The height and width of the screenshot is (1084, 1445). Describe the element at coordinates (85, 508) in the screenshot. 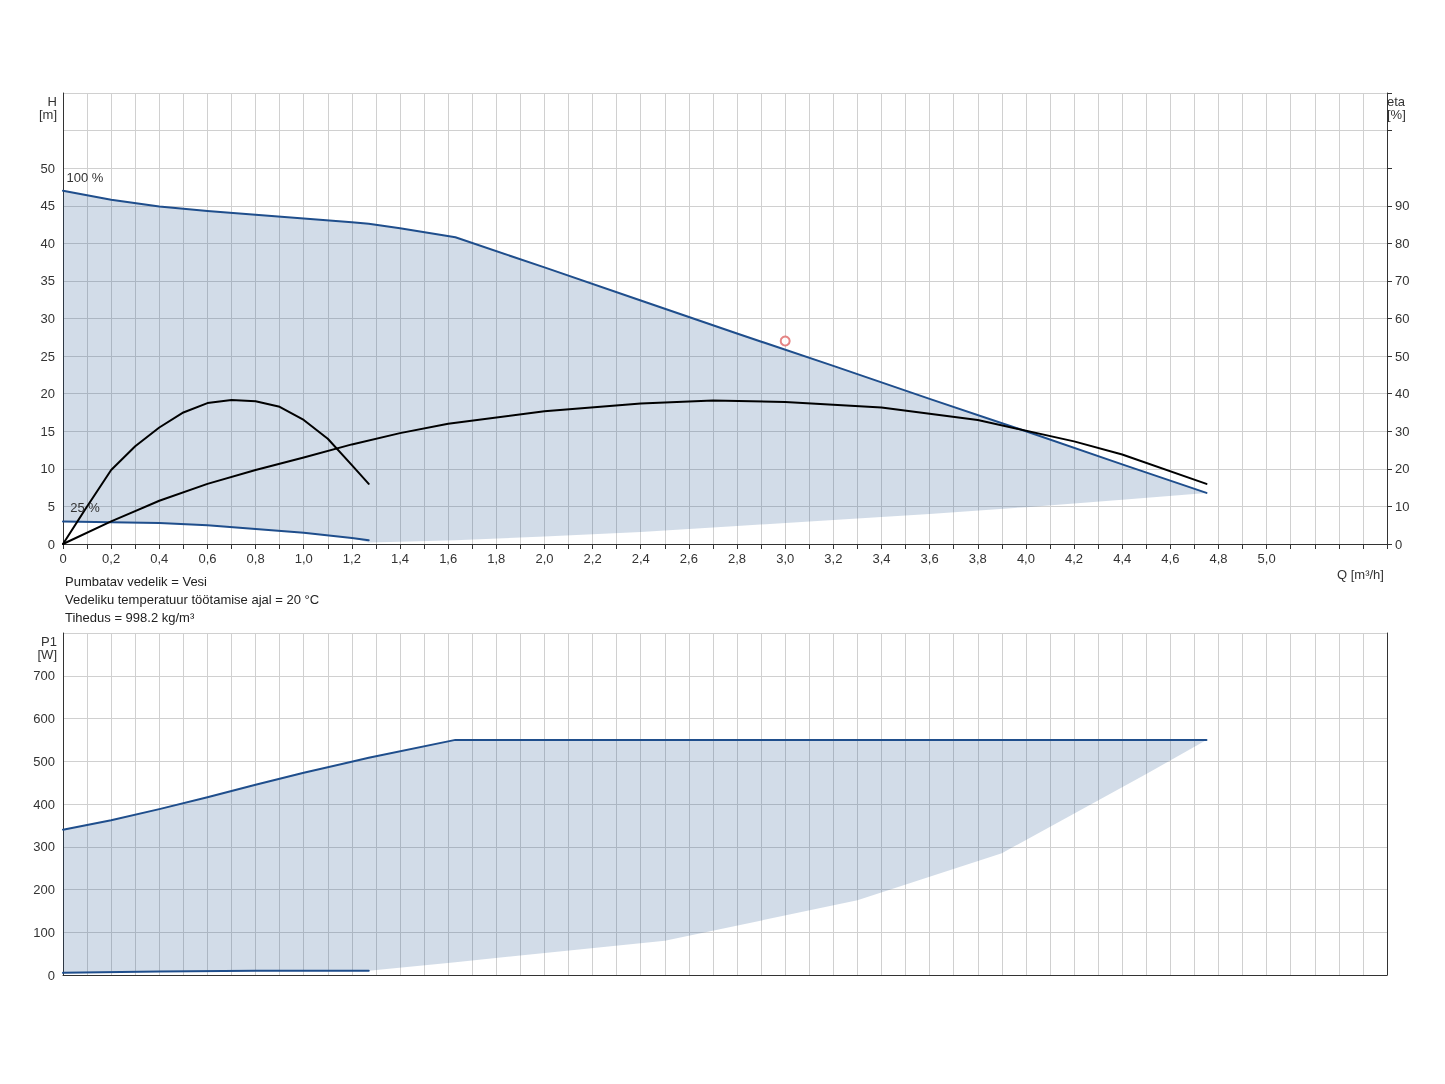

I see `series-label: 25 %` at that location.